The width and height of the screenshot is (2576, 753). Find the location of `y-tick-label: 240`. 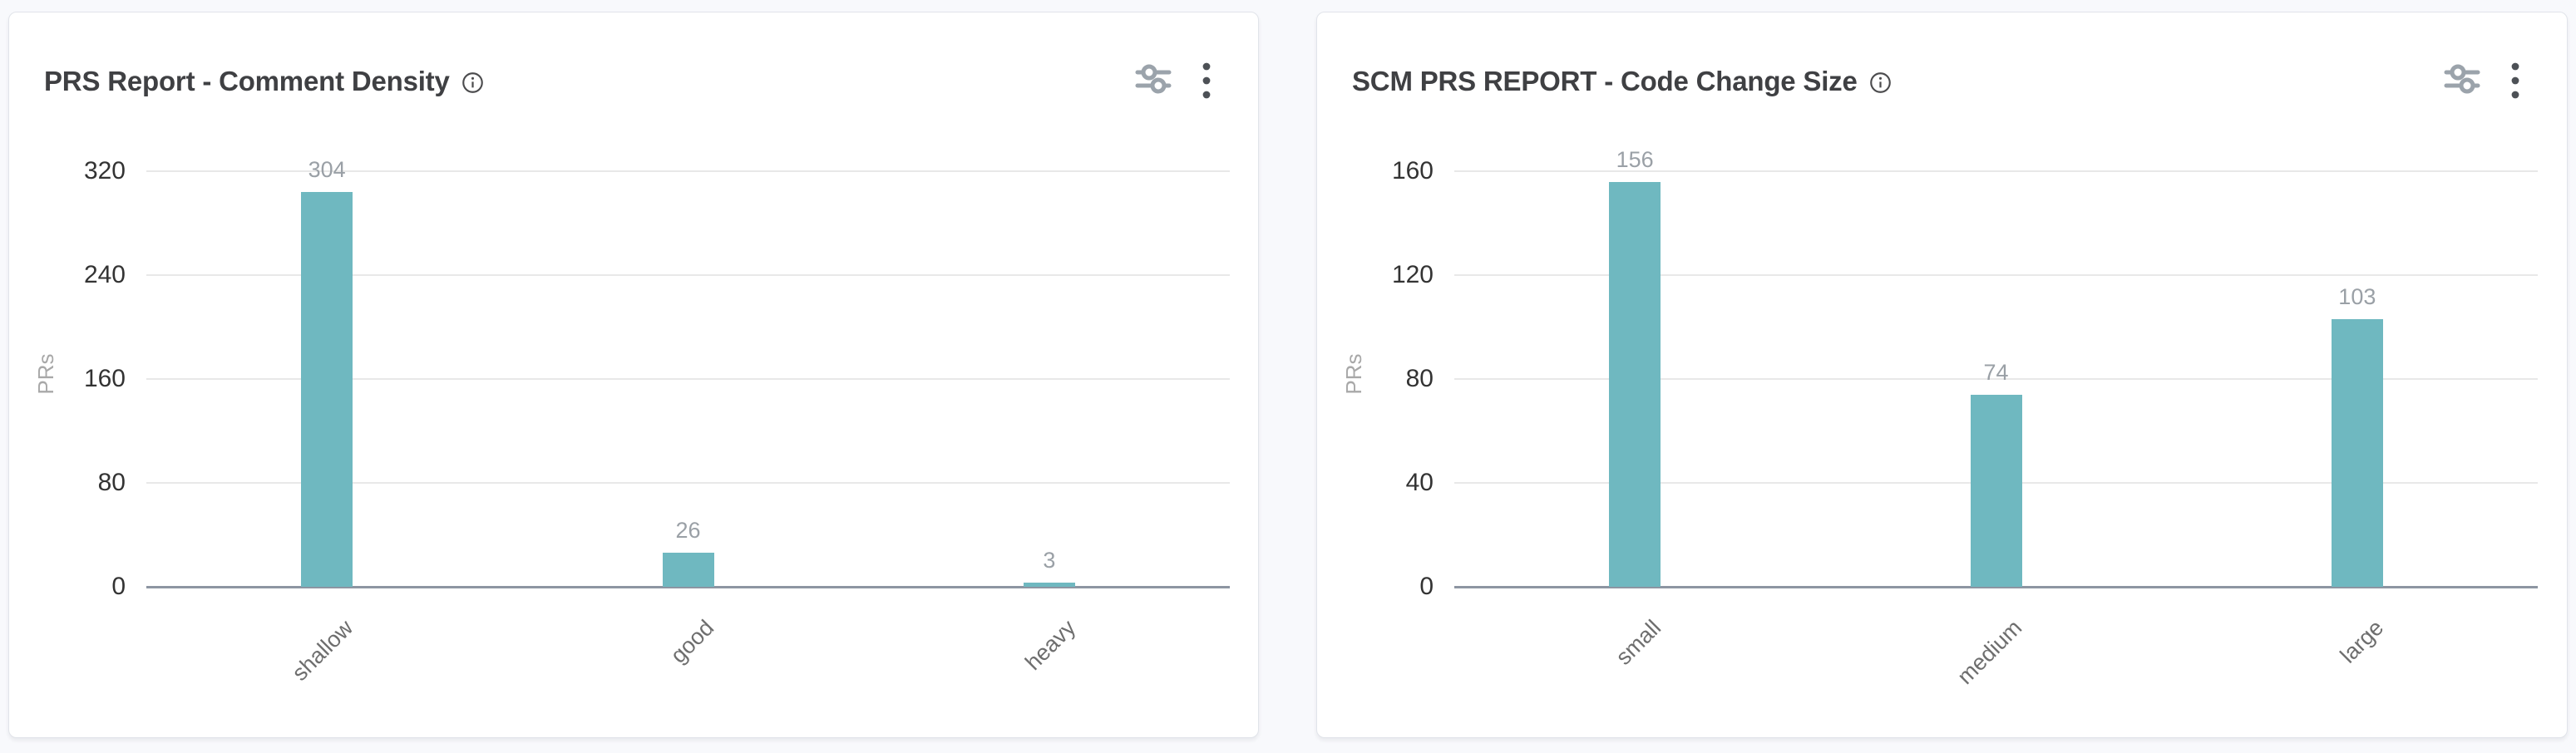

y-tick-label: 240 is located at coordinates (104, 274).